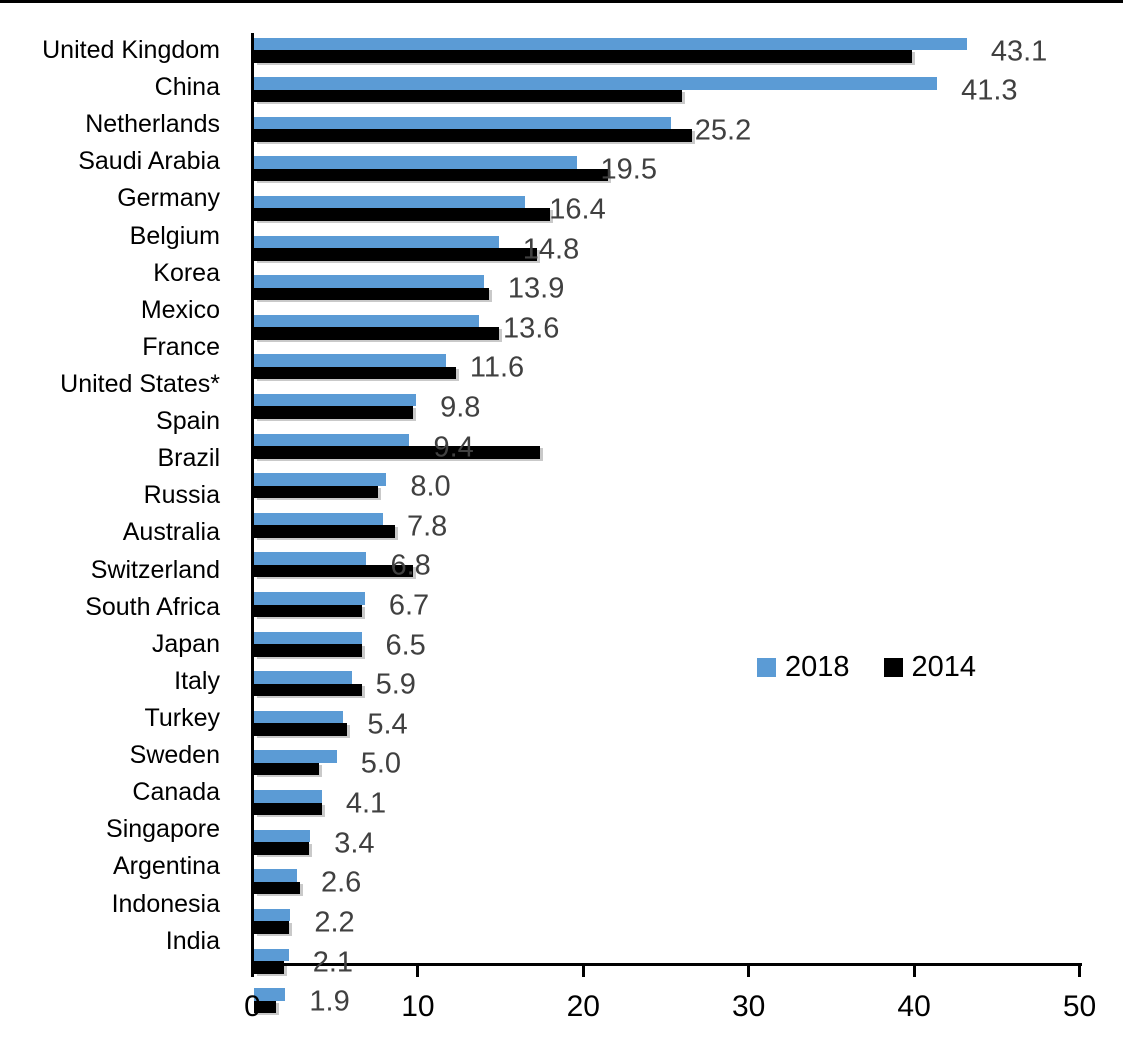 This screenshot has width=1123, height=1041. Describe the element at coordinates (684, 372) in the screenshot. I see `bar-row: 11.6` at that location.